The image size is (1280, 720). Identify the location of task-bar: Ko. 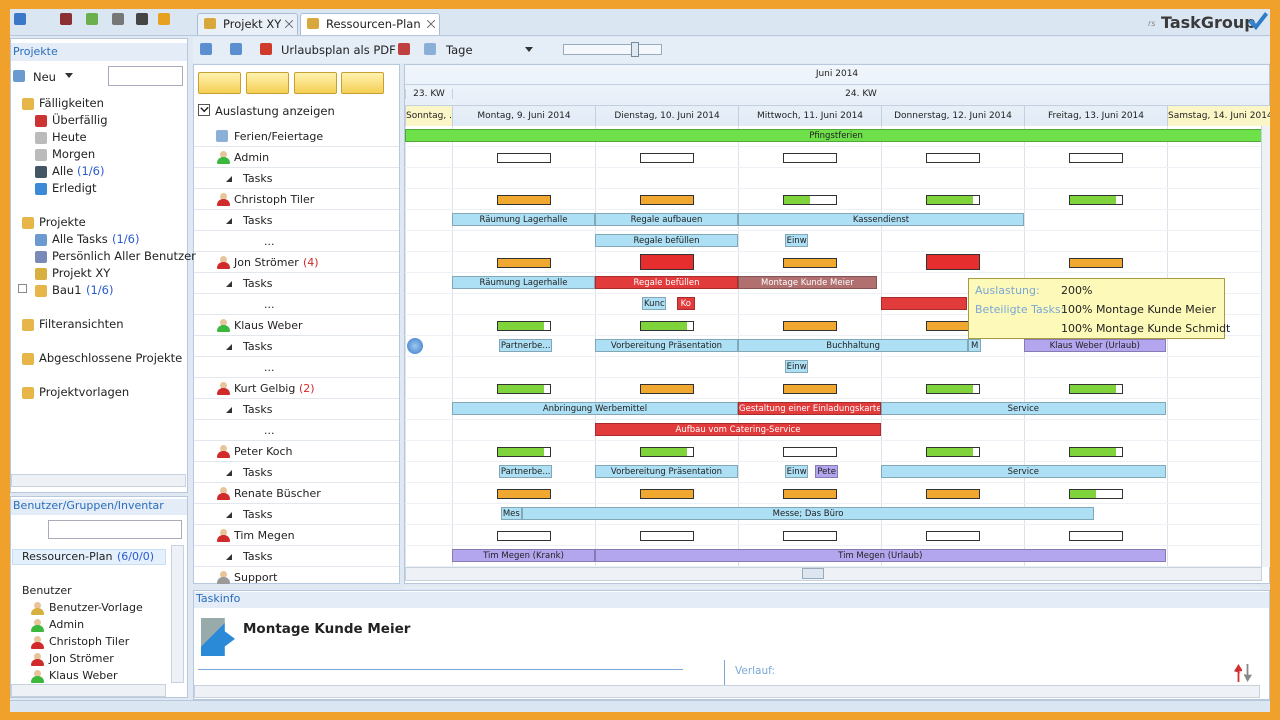
(686, 303).